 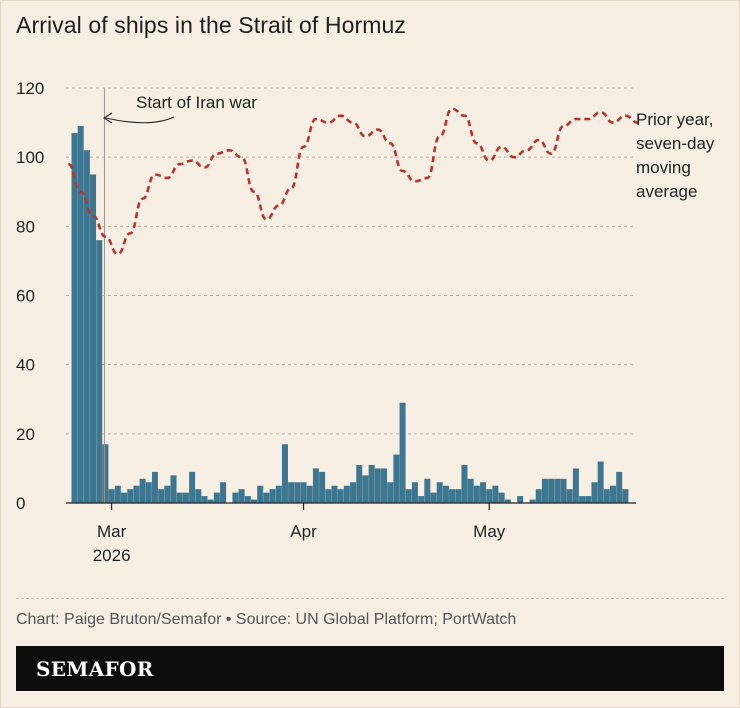 What do you see at coordinates (351, 533) in the screenshot?
I see `x-axis: Mar 2026 Apr May` at bounding box center [351, 533].